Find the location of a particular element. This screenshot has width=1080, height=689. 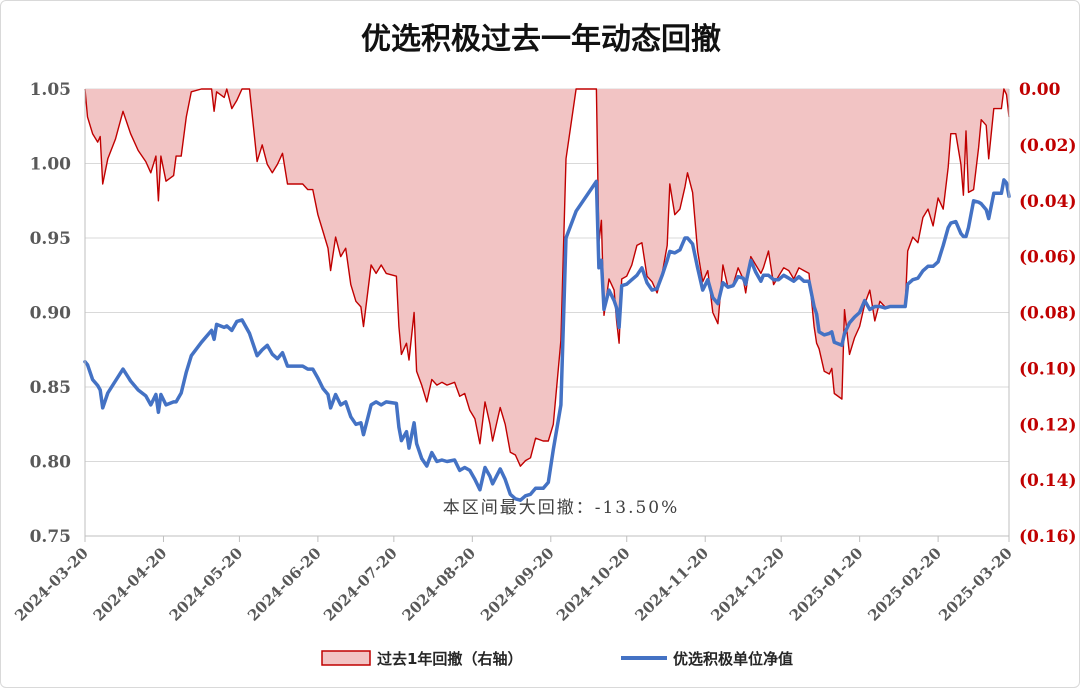

x-tick-label: 2024-11-20 is located at coordinates (671, 584).